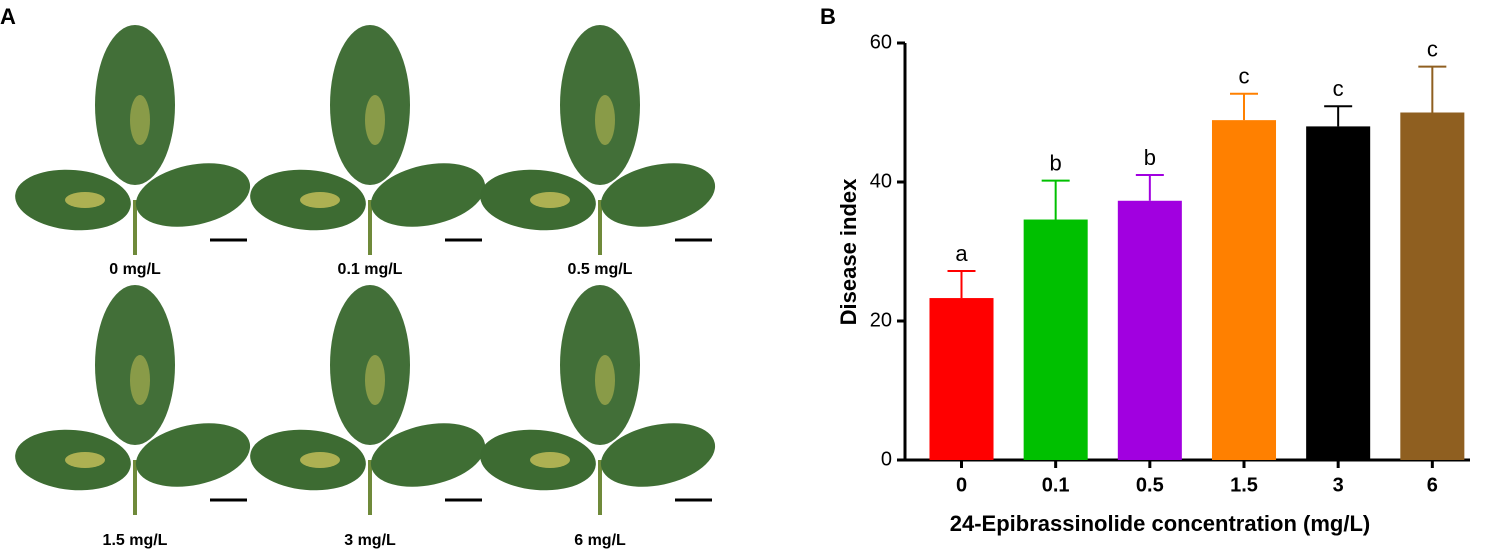  Describe the element at coordinates (1244, 485) in the screenshot. I see `x-tick-label: 1.5` at that location.